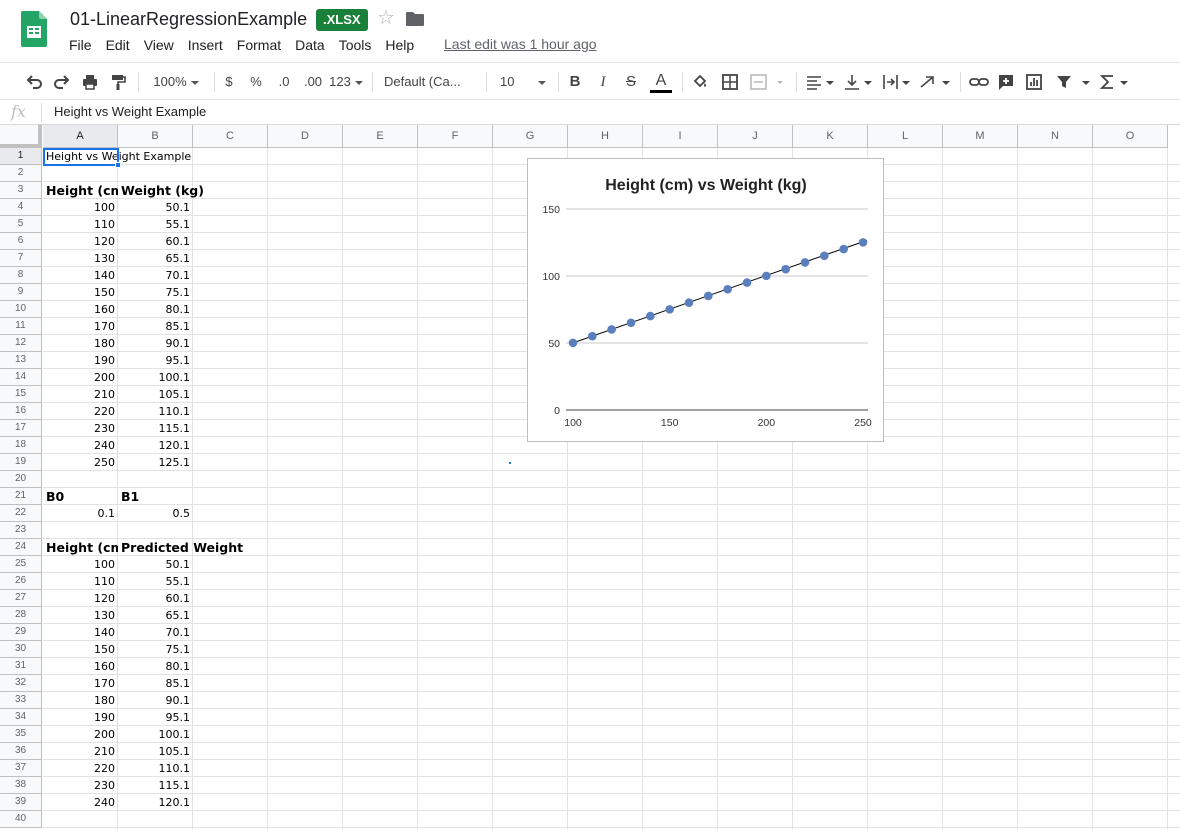  Describe the element at coordinates (82, 190) in the screenshot. I see `header-height: Height (cm)` at that location.